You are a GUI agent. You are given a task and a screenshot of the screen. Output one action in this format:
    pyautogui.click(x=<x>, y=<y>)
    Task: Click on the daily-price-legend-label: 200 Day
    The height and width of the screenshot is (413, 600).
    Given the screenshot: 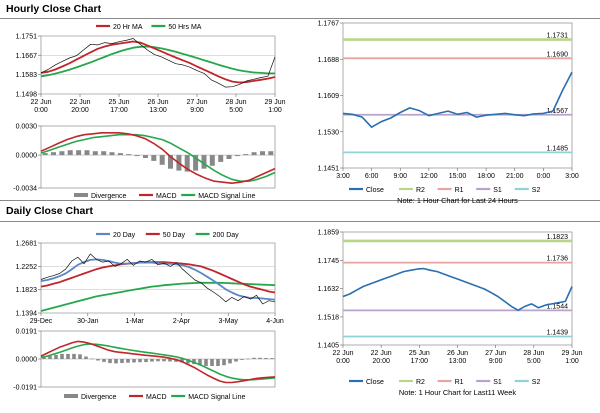 What is the action you would take?
    pyautogui.click(x=226, y=235)
    